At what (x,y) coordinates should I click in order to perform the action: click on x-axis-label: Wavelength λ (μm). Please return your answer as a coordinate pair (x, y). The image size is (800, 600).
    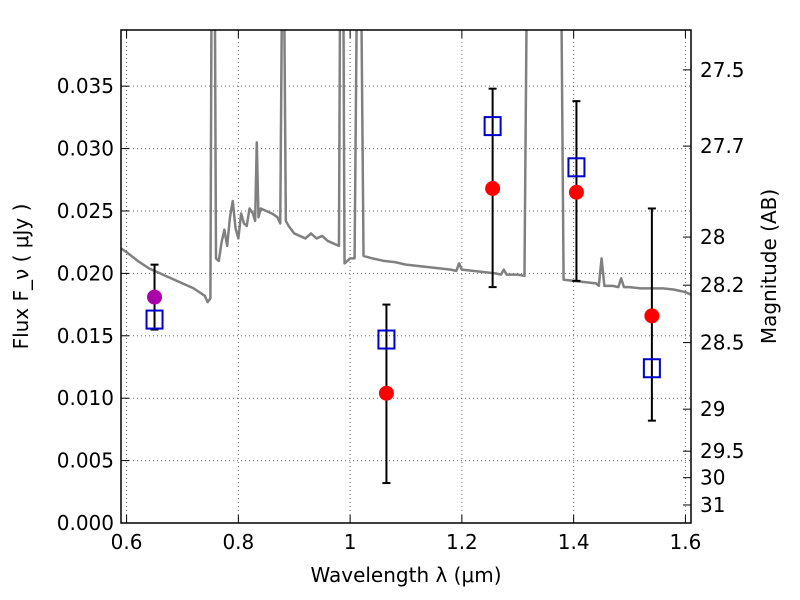
    Looking at the image, I should click on (405, 575).